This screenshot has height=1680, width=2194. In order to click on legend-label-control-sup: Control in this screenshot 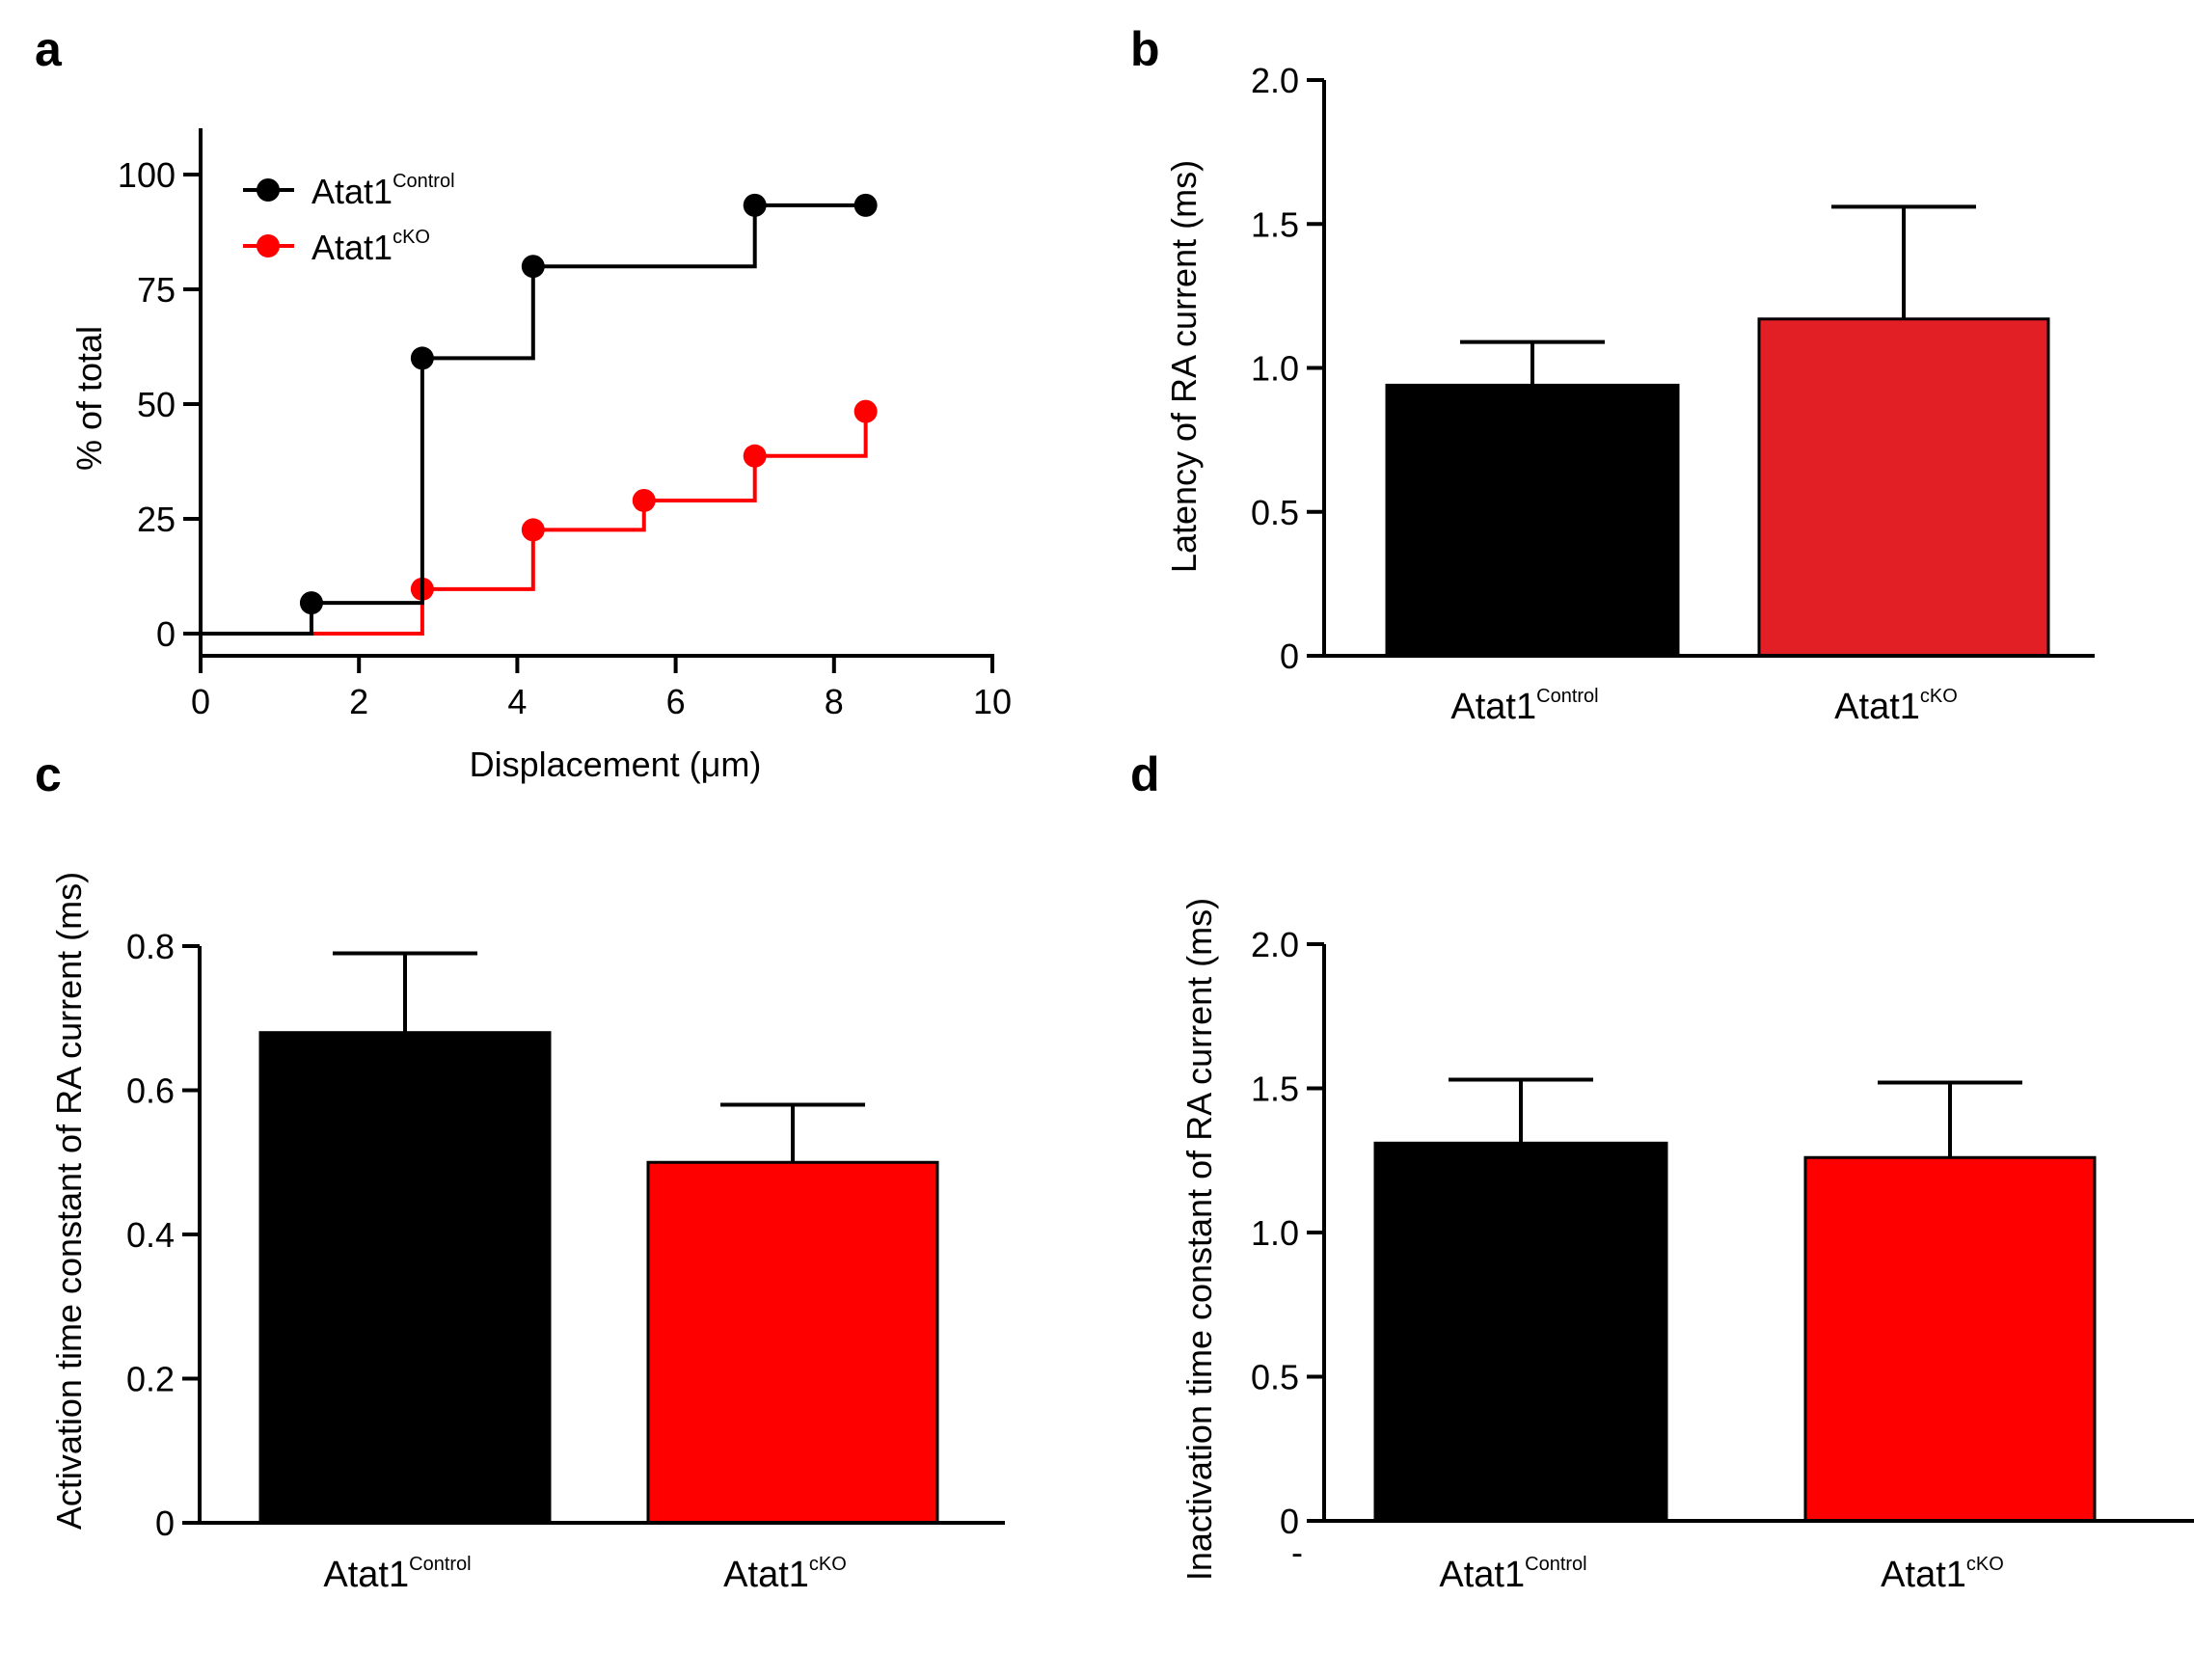, I will do `click(423, 182)`.